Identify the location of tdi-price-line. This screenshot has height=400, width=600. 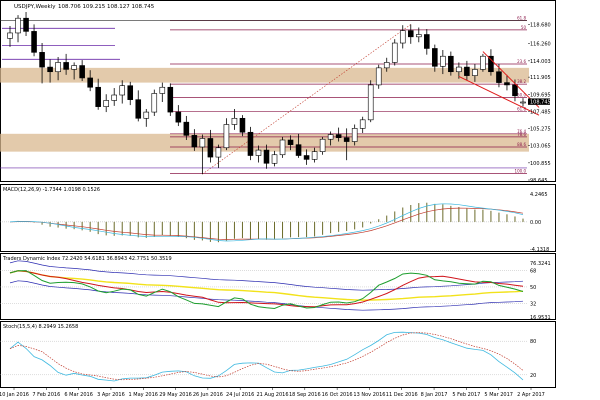
(266, 290).